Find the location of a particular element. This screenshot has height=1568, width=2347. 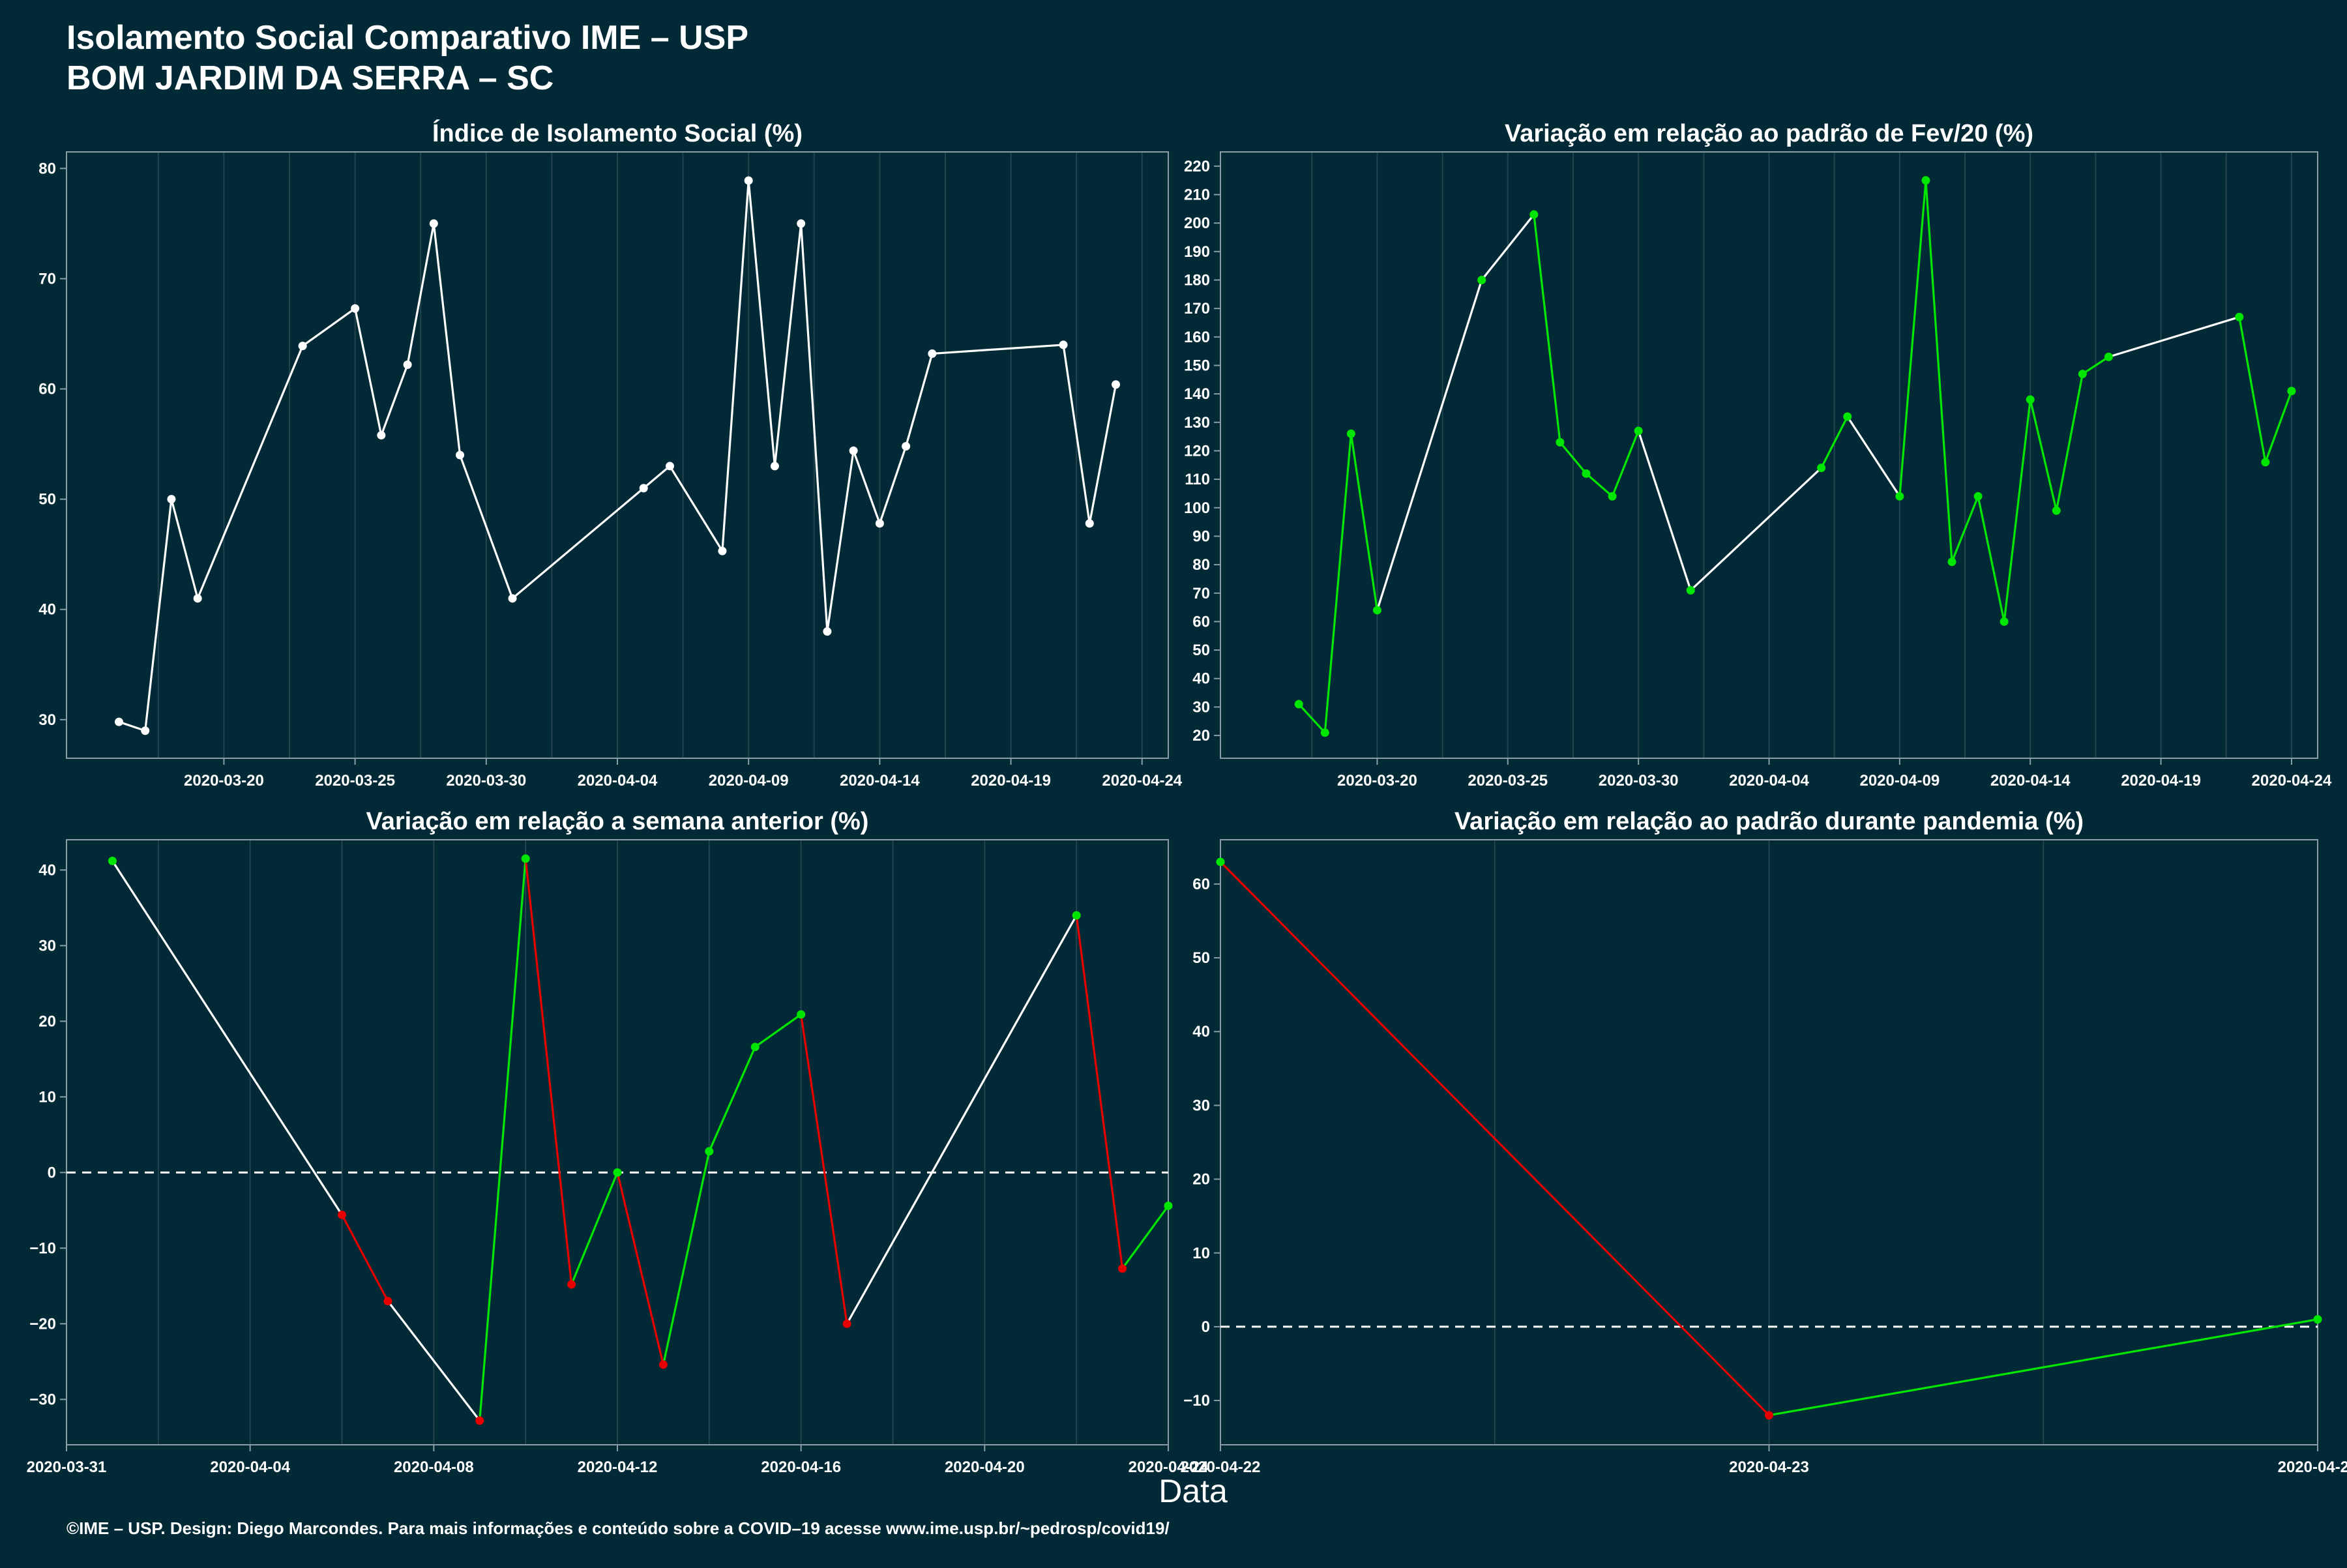

y-tick-label: 0 is located at coordinates (52, 1173).